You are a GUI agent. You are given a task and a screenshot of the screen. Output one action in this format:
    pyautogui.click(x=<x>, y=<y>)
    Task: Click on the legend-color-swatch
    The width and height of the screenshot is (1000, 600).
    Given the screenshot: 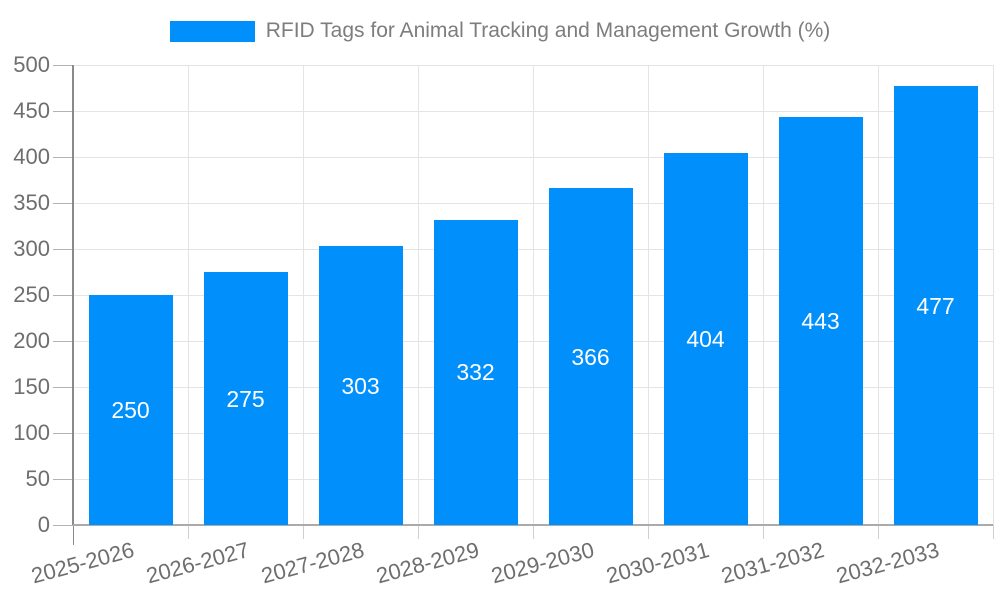 What is the action you would take?
    pyautogui.click(x=212, y=31)
    